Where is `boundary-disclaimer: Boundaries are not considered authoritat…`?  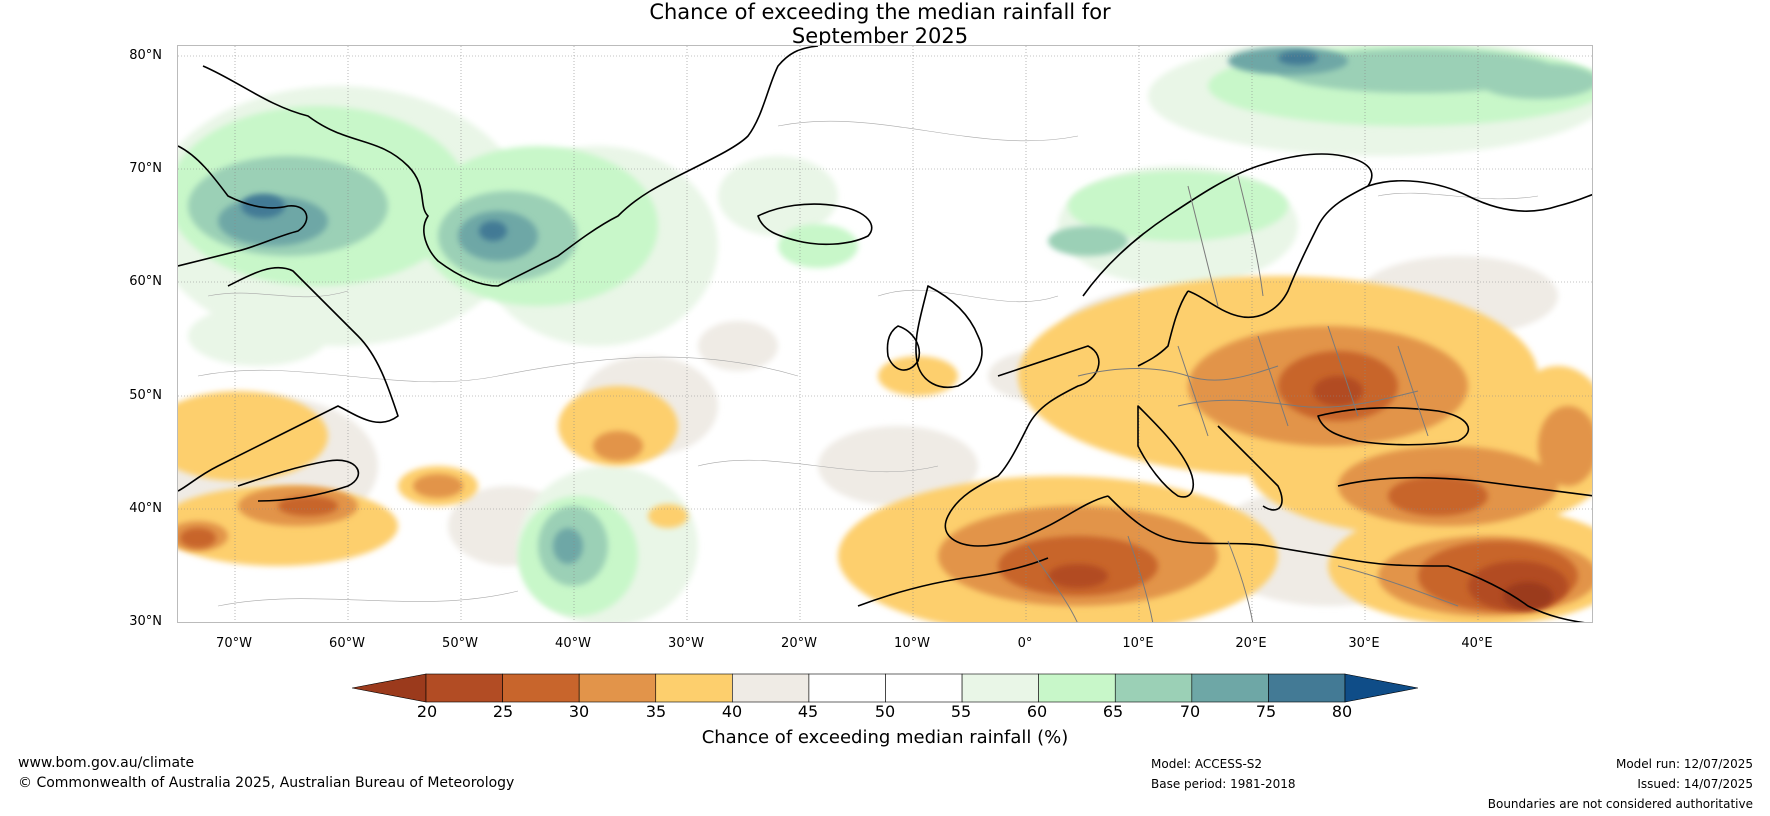 boundary-disclaimer: Boundaries are not considered authoritat… is located at coordinates (1620, 804).